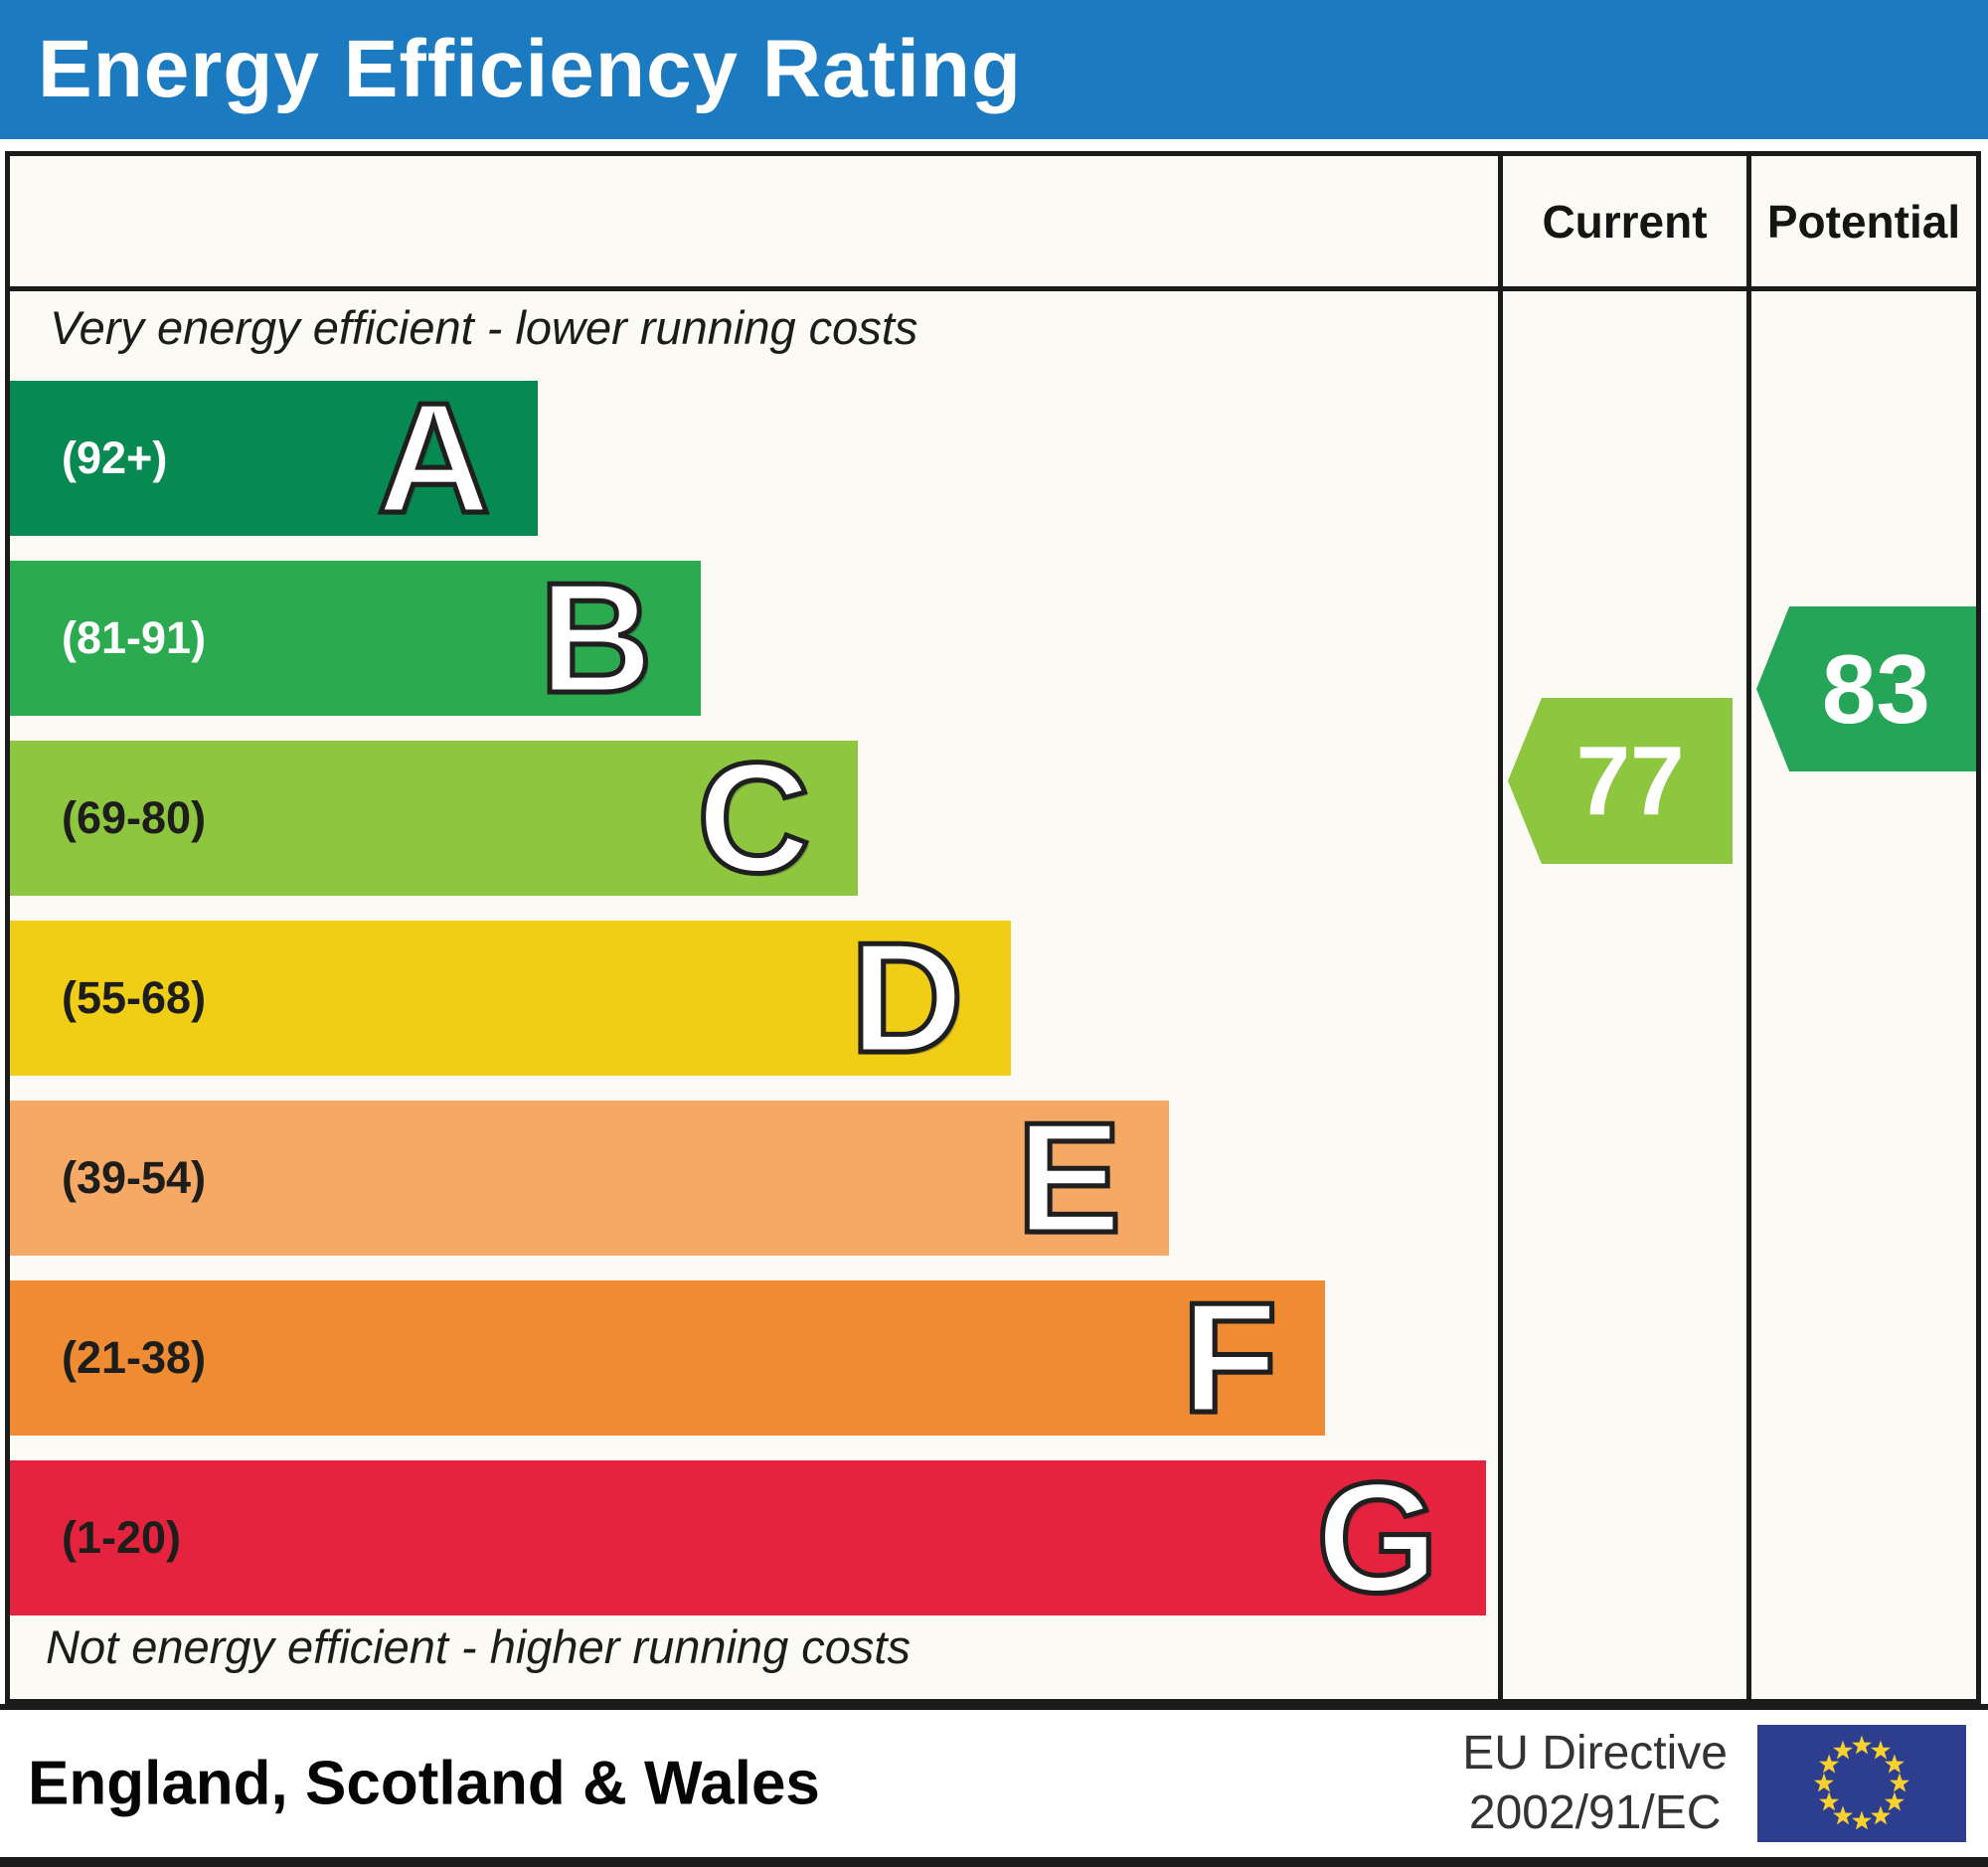  What do you see at coordinates (1863, 221) in the screenshot?
I see `potential-column-header: Potential` at bounding box center [1863, 221].